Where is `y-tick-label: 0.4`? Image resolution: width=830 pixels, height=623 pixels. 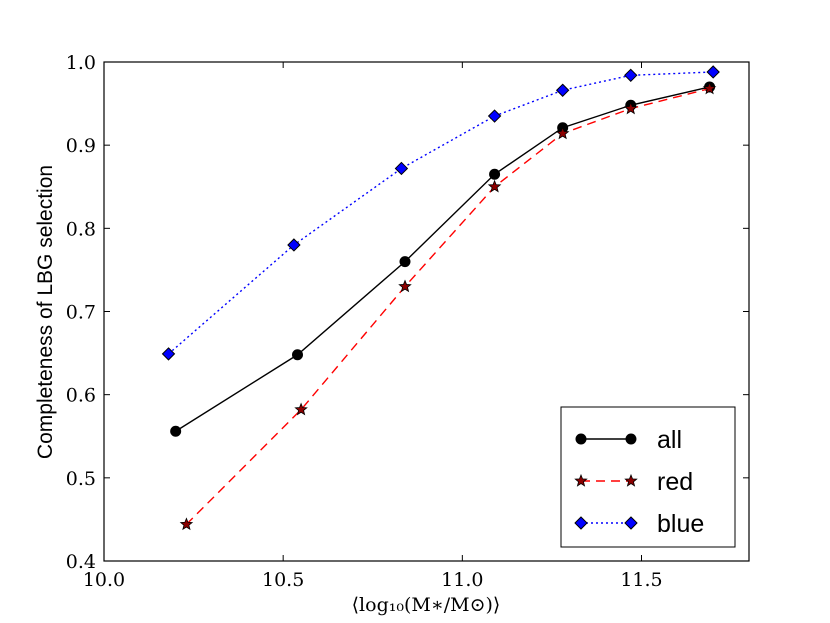
y-tick-label: 0.4 is located at coordinates (81, 562).